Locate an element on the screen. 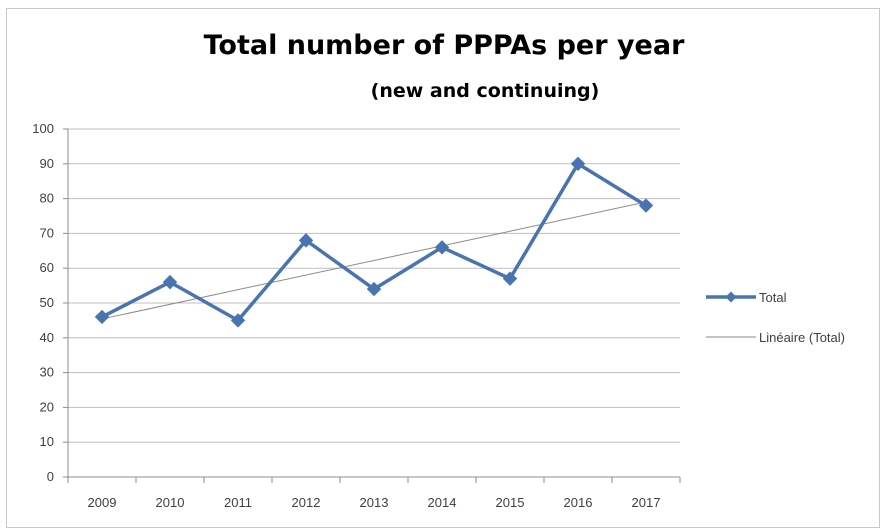 The width and height of the screenshot is (888, 528). trendline-group is located at coordinates (374, 260).